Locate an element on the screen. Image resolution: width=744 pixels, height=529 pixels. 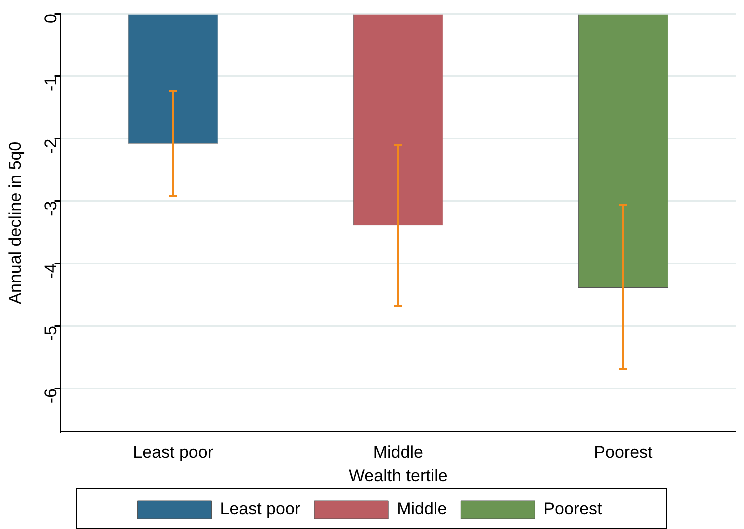
y-tick-label: -5 is located at coordinates (50, 334).